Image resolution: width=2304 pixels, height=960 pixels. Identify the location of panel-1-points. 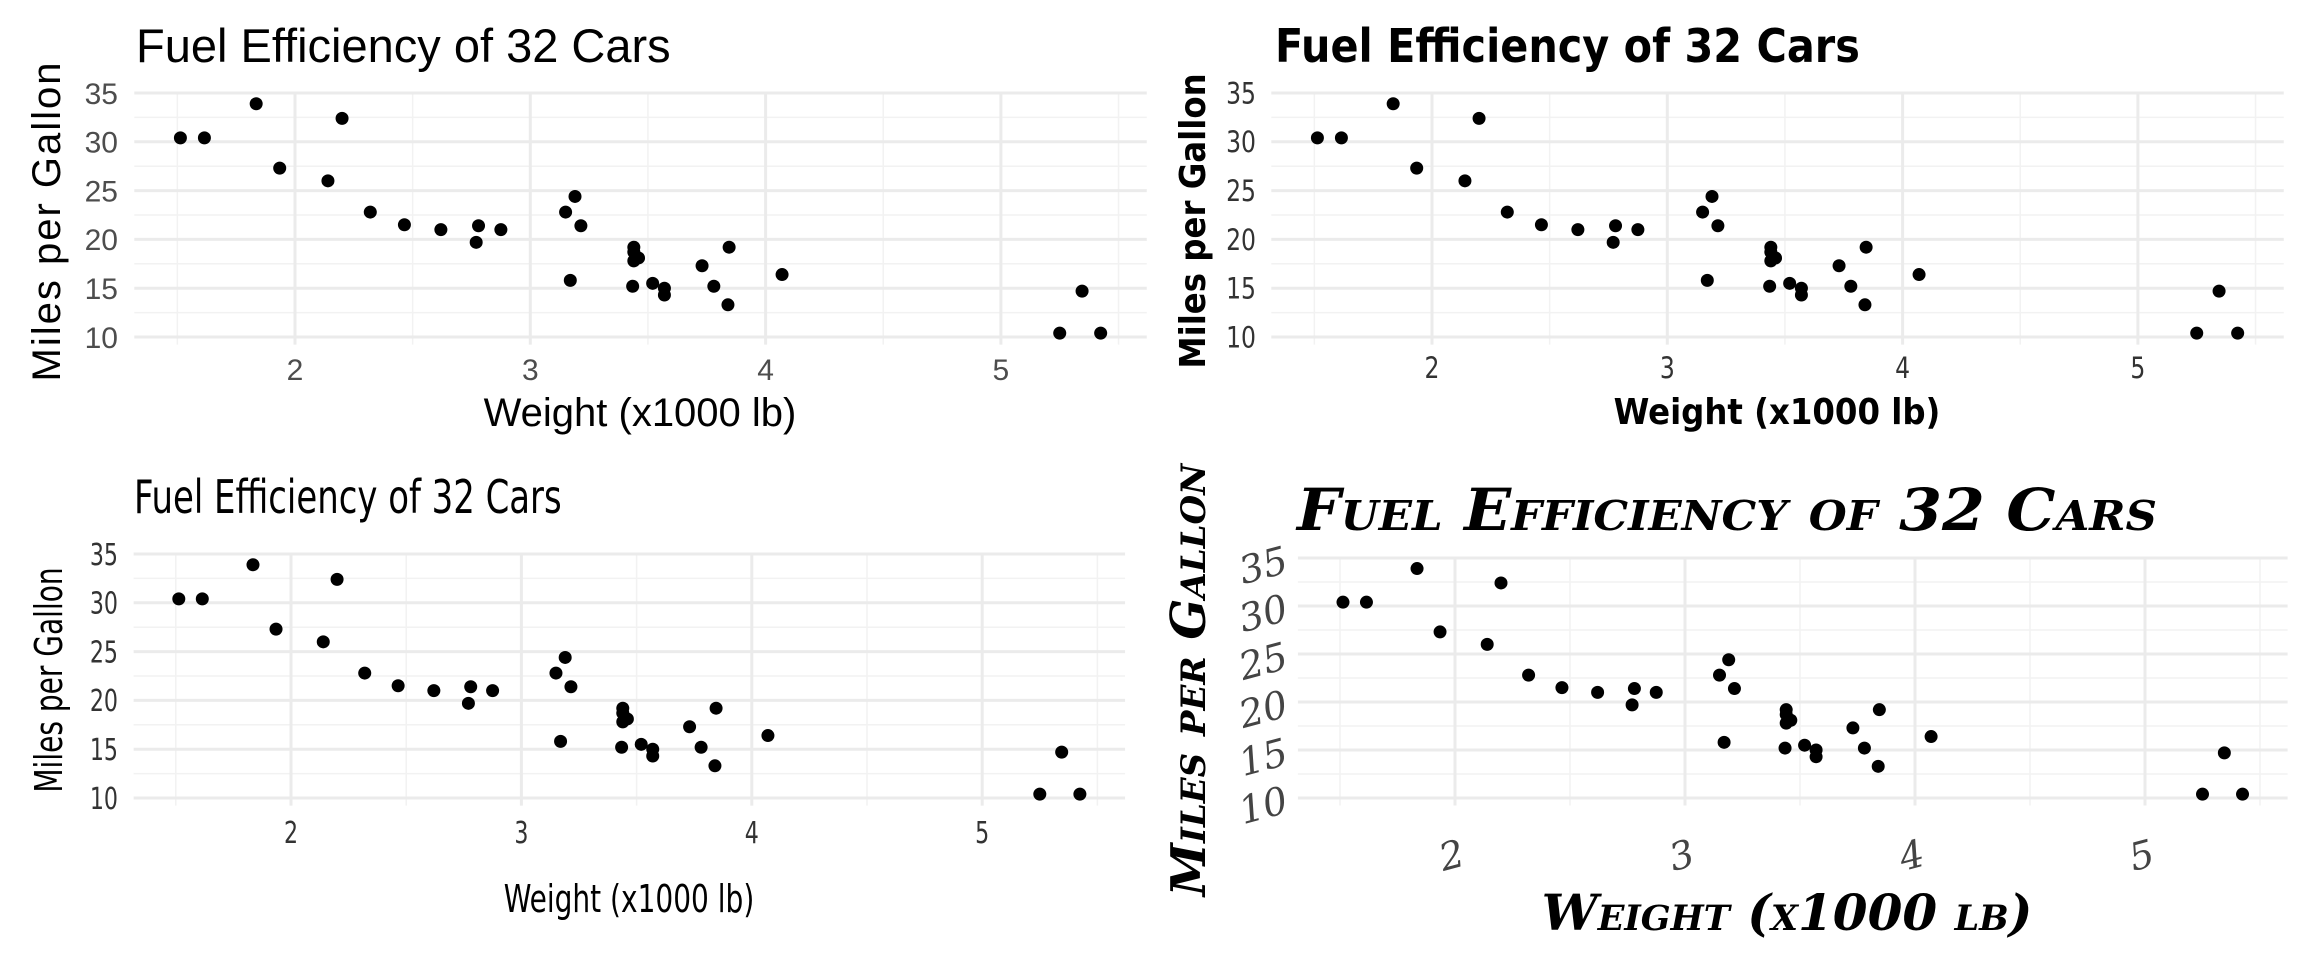
(640, 218).